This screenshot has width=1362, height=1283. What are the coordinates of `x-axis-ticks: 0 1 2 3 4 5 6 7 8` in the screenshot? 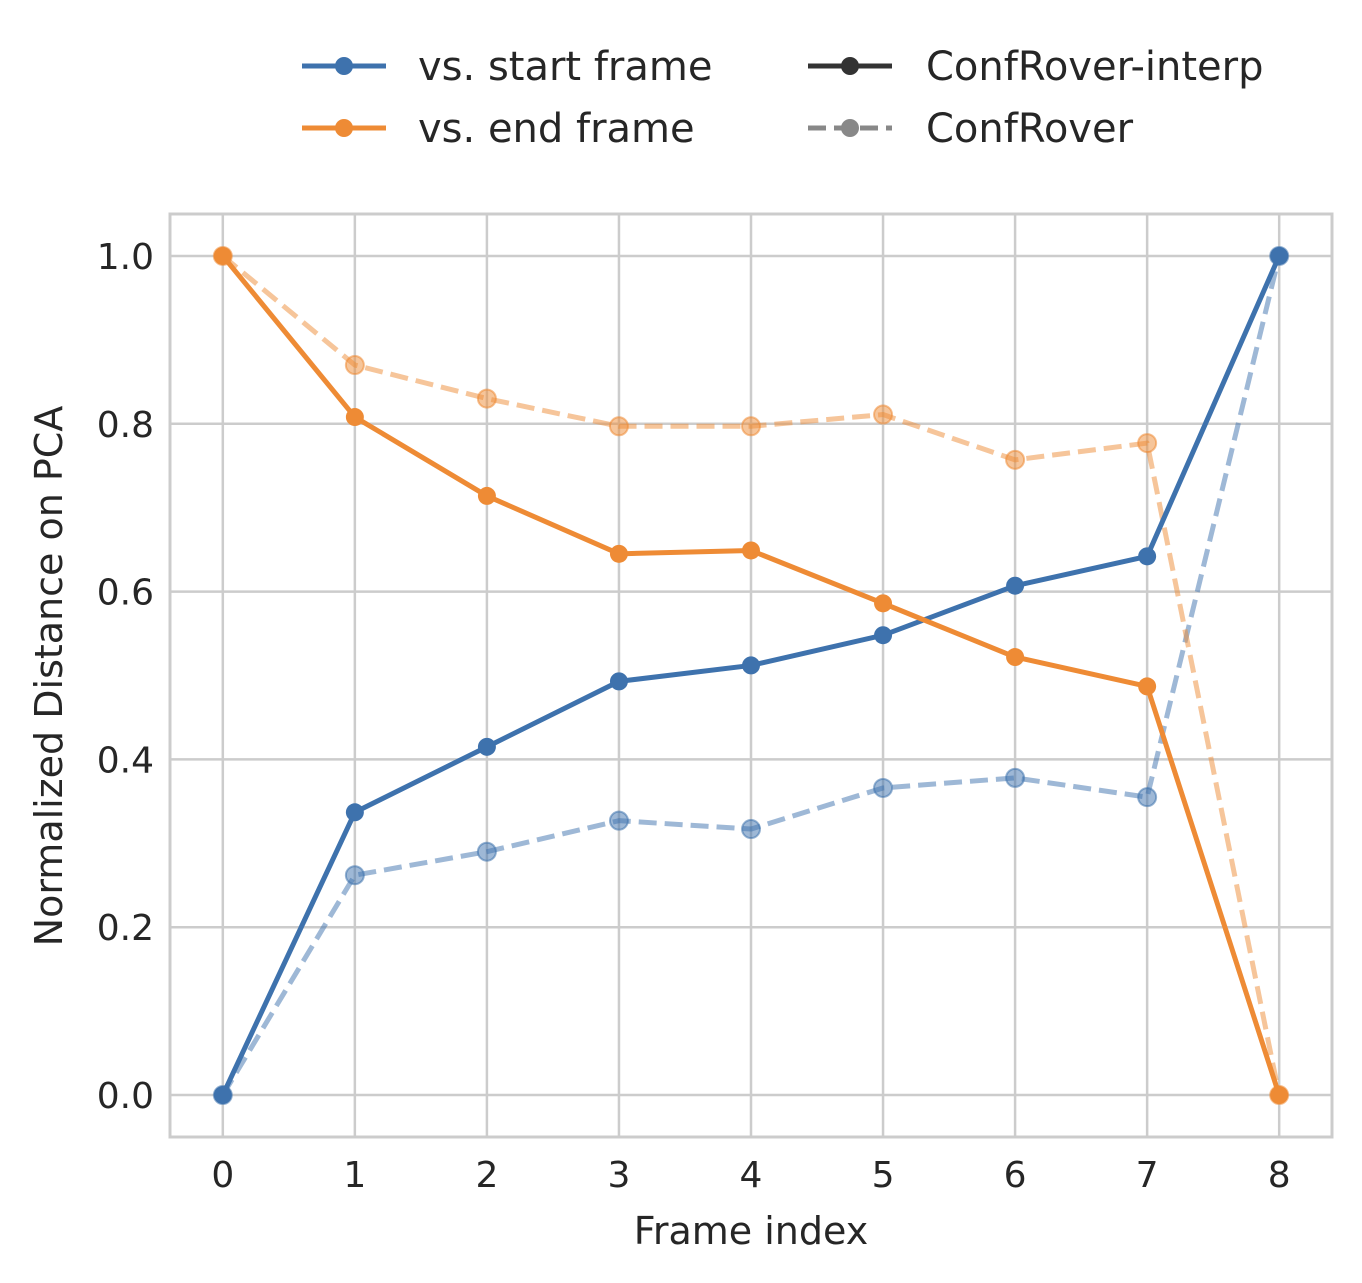 It's located at (750, 1175).